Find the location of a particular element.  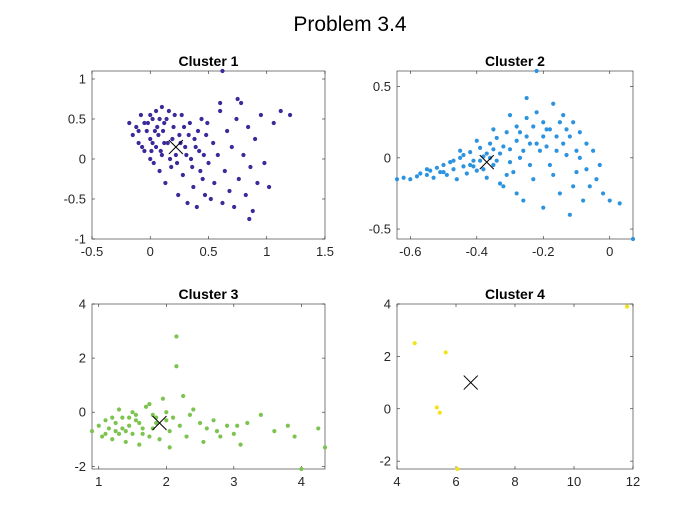

x-tick-label: 12 is located at coordinates (633, 481).